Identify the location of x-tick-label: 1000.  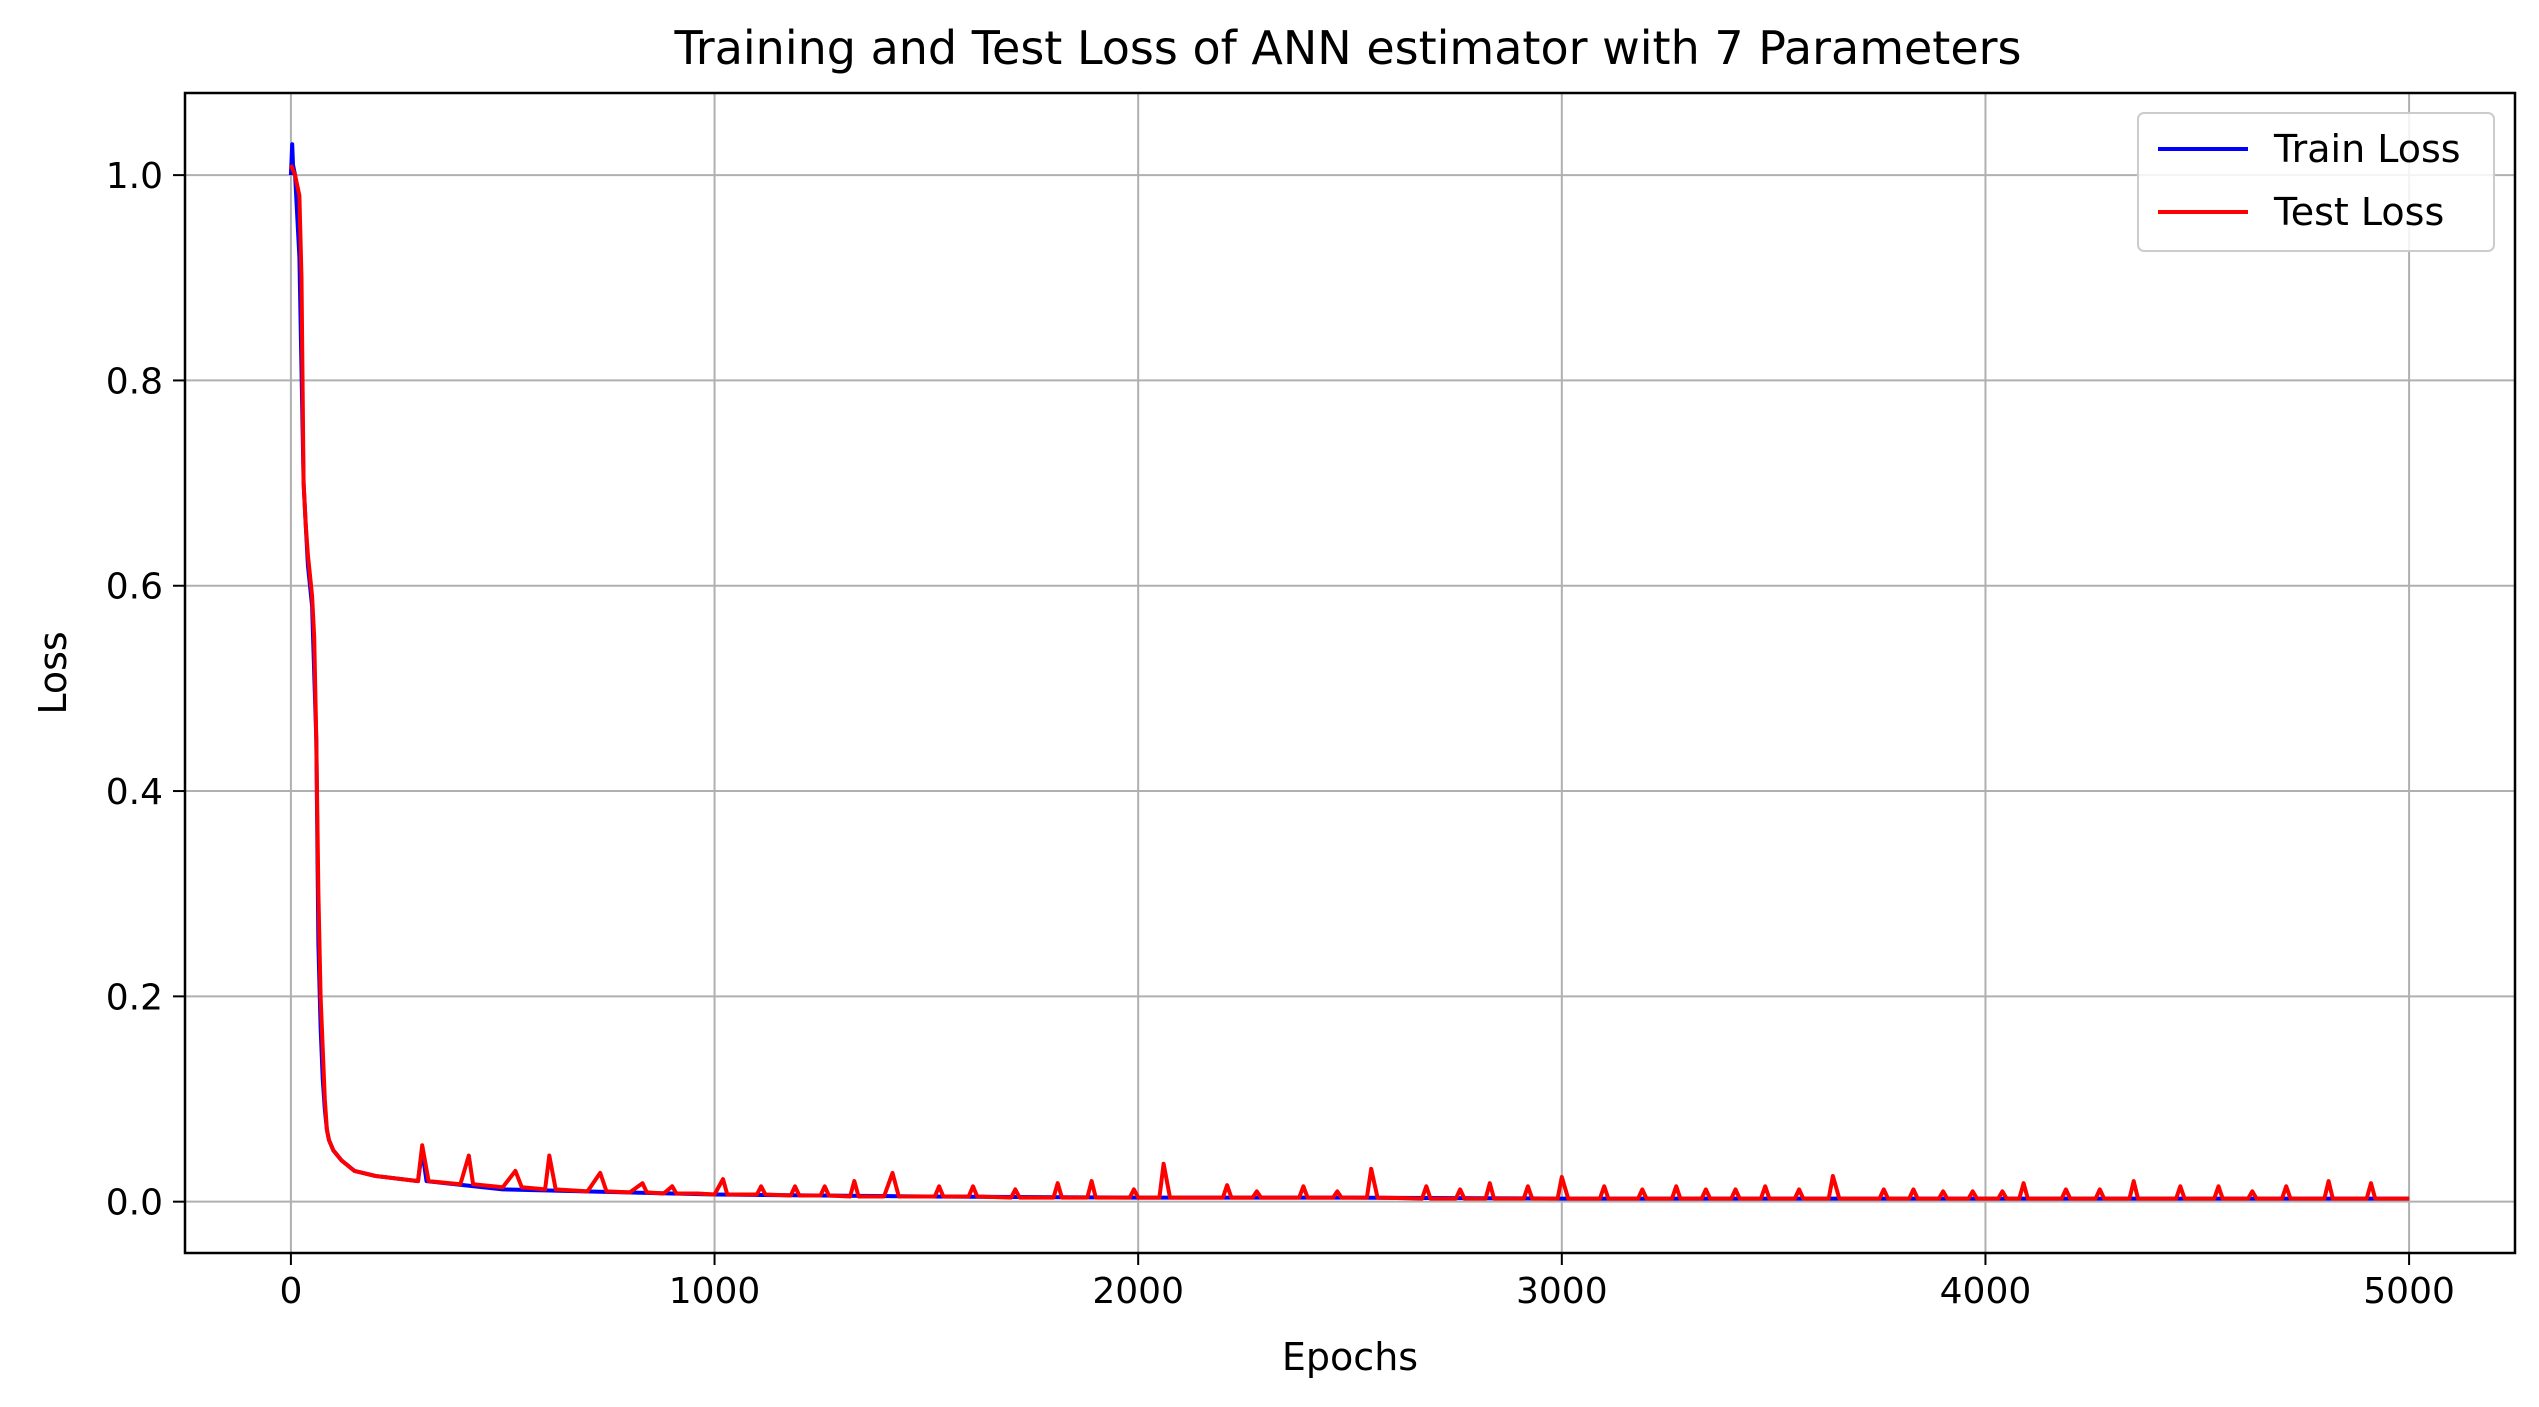
(715, 1291).